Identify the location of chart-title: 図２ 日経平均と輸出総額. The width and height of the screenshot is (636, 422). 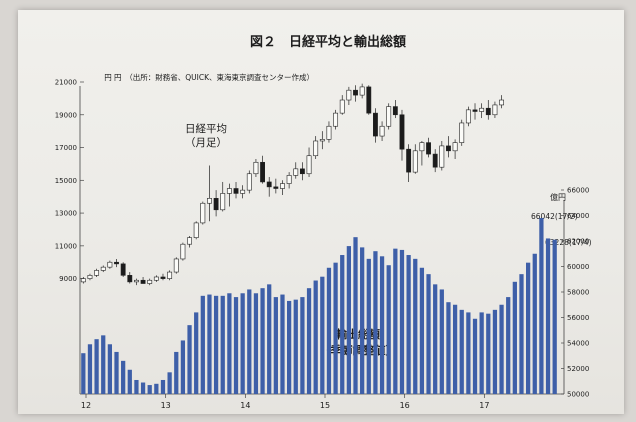
(328, 42).